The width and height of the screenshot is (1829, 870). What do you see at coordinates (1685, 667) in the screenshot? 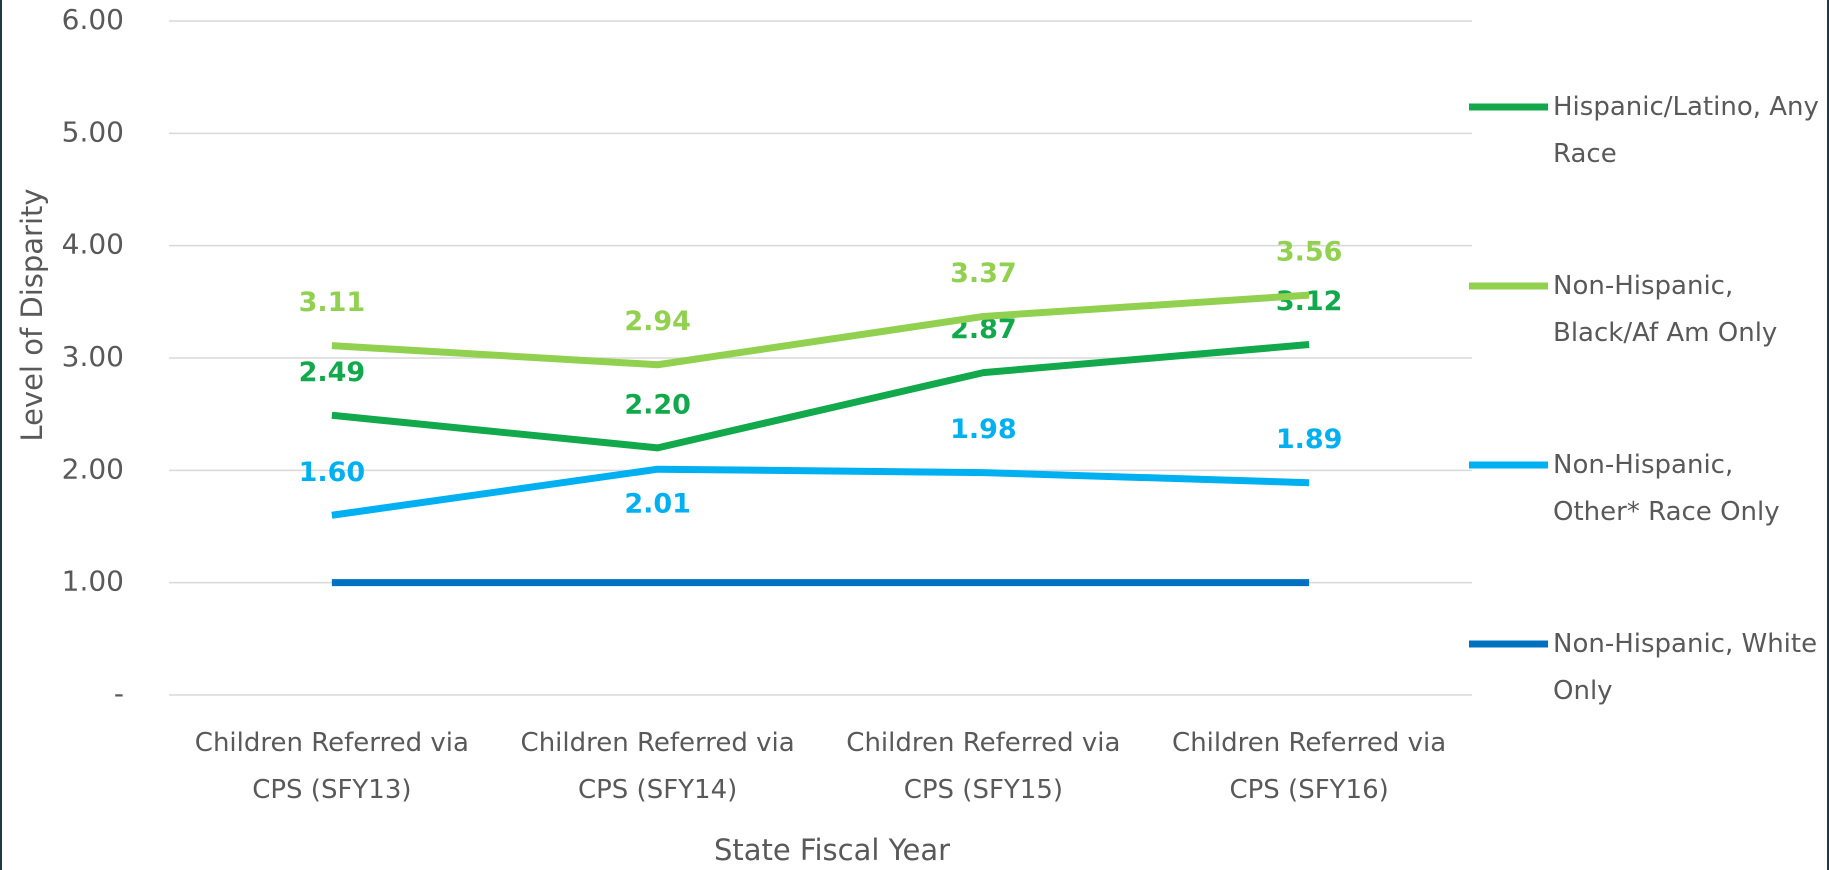
I see `legend-label: Non-Hispanic, White Only` at bounding box center [1685, 667].